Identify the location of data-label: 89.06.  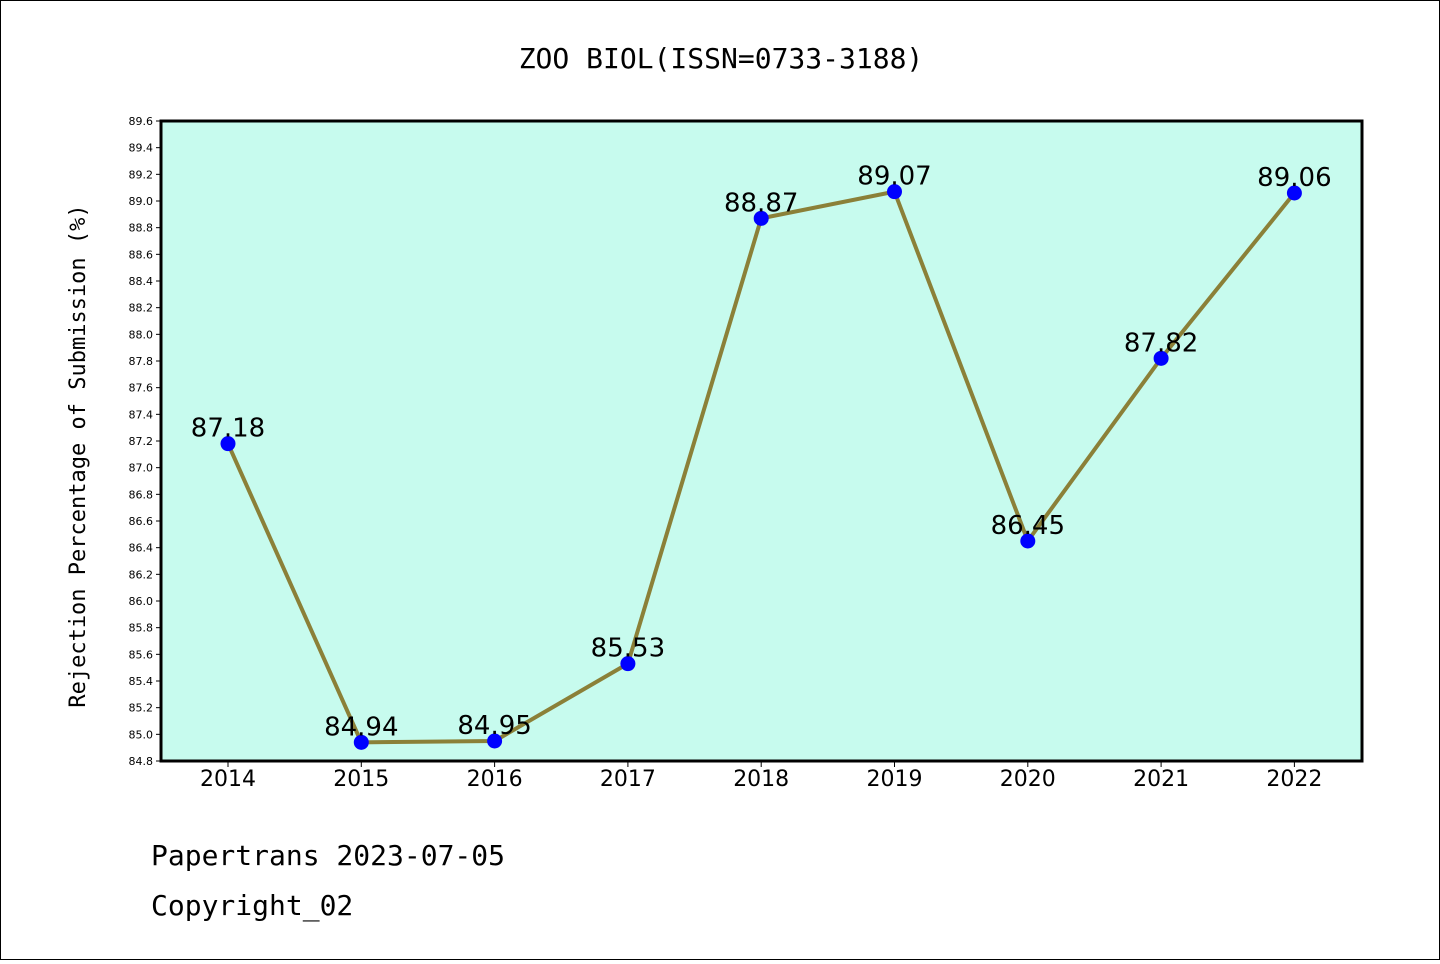
(1294, 178).